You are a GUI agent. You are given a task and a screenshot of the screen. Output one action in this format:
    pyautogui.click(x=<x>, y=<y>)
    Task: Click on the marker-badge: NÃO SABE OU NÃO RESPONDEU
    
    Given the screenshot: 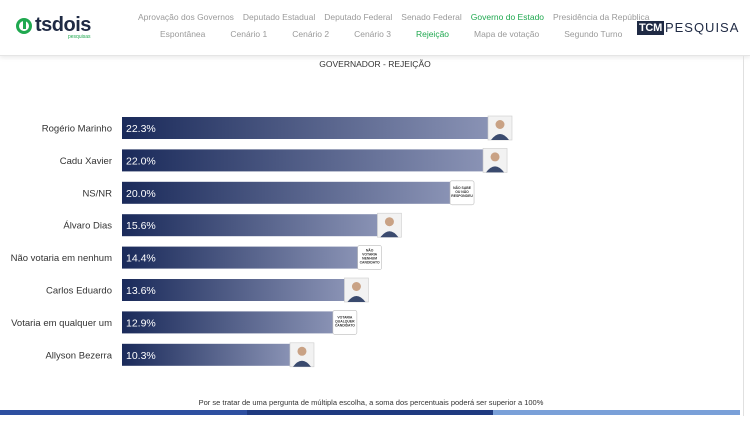 What is the action you would take?
    pyautogui.click(x=462, y=193)
    